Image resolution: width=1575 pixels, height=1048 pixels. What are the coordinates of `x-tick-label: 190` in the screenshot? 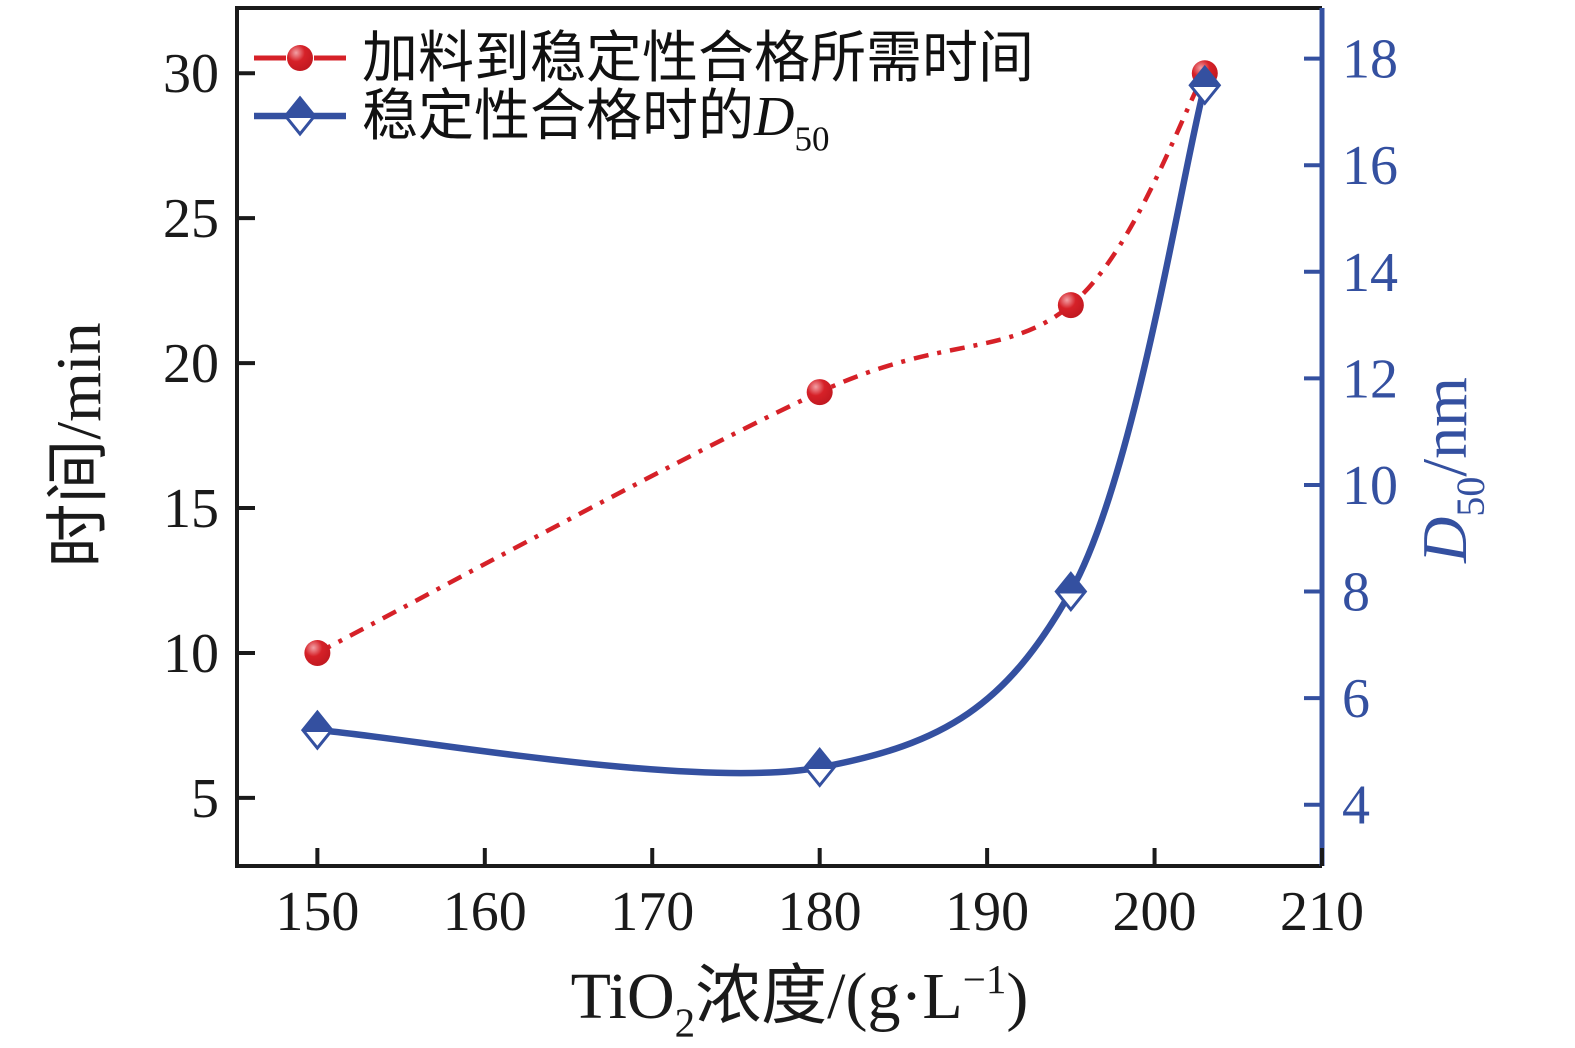 It's located at (987, 912).